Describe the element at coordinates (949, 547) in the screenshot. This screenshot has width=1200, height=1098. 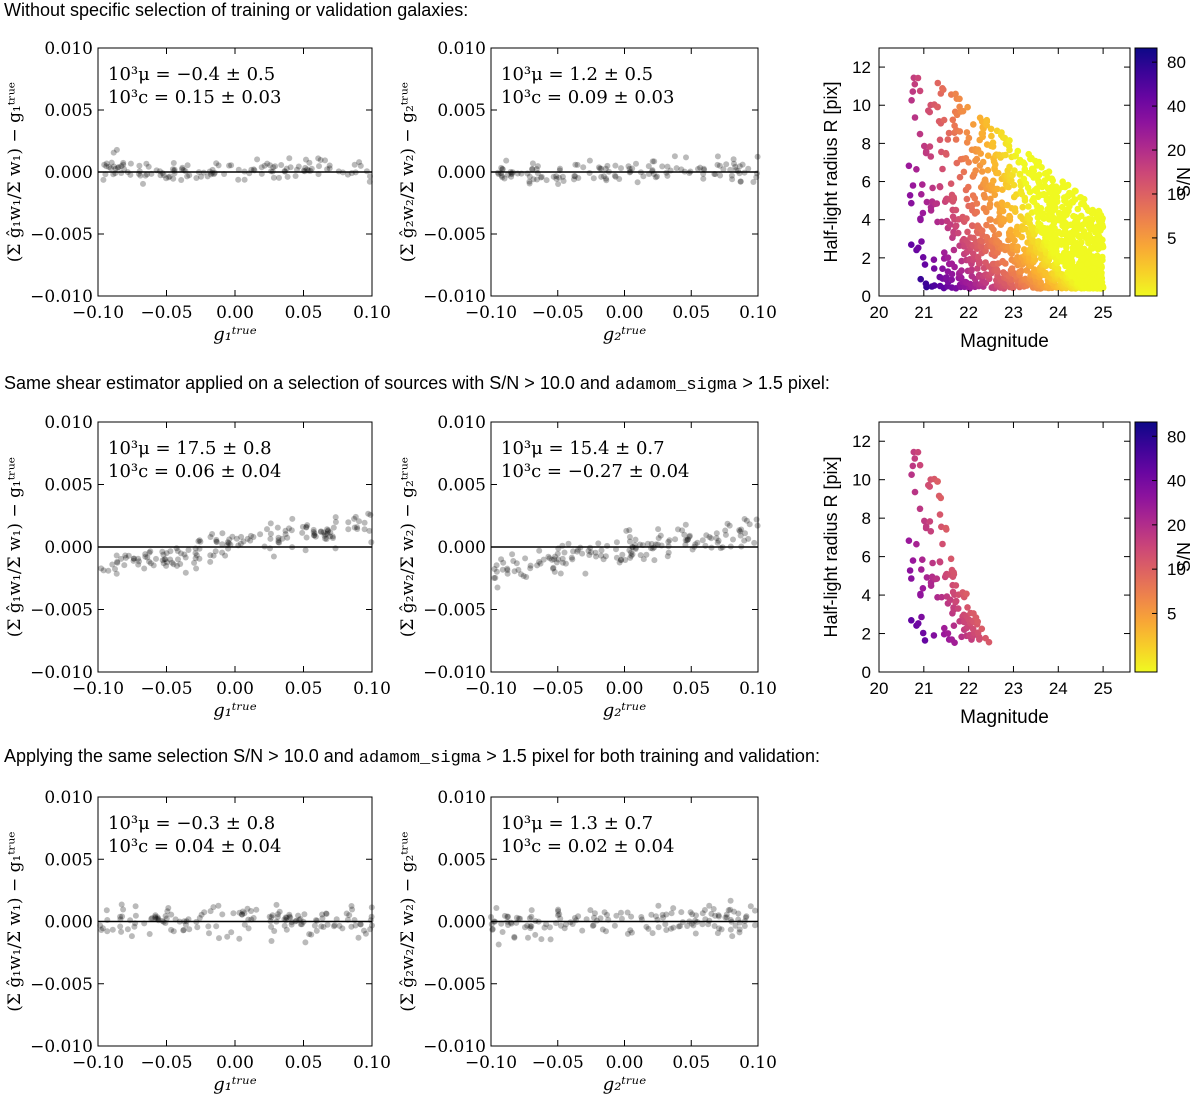
I see `data-points-r2c3` at that location.